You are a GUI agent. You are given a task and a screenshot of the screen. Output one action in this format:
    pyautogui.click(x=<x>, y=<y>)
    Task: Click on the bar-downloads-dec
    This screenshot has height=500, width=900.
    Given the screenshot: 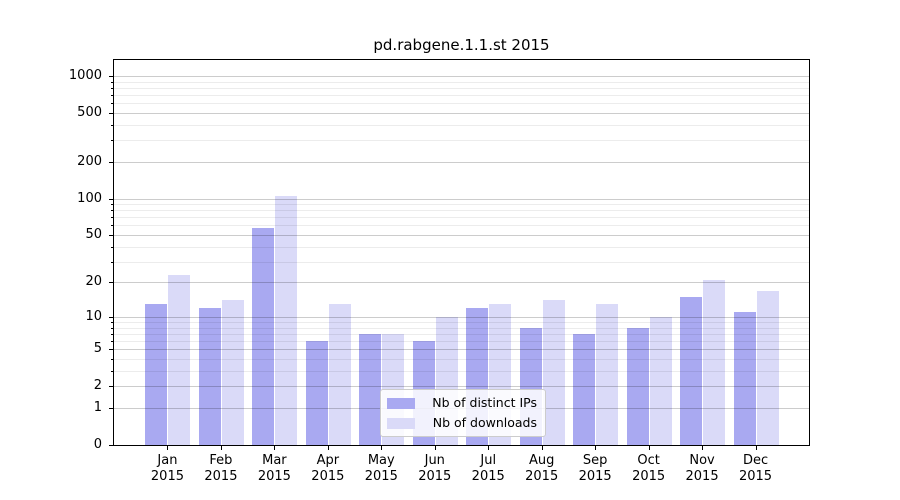 What is the action you would take?
    pyautogui.click(x=767, y=367)
    